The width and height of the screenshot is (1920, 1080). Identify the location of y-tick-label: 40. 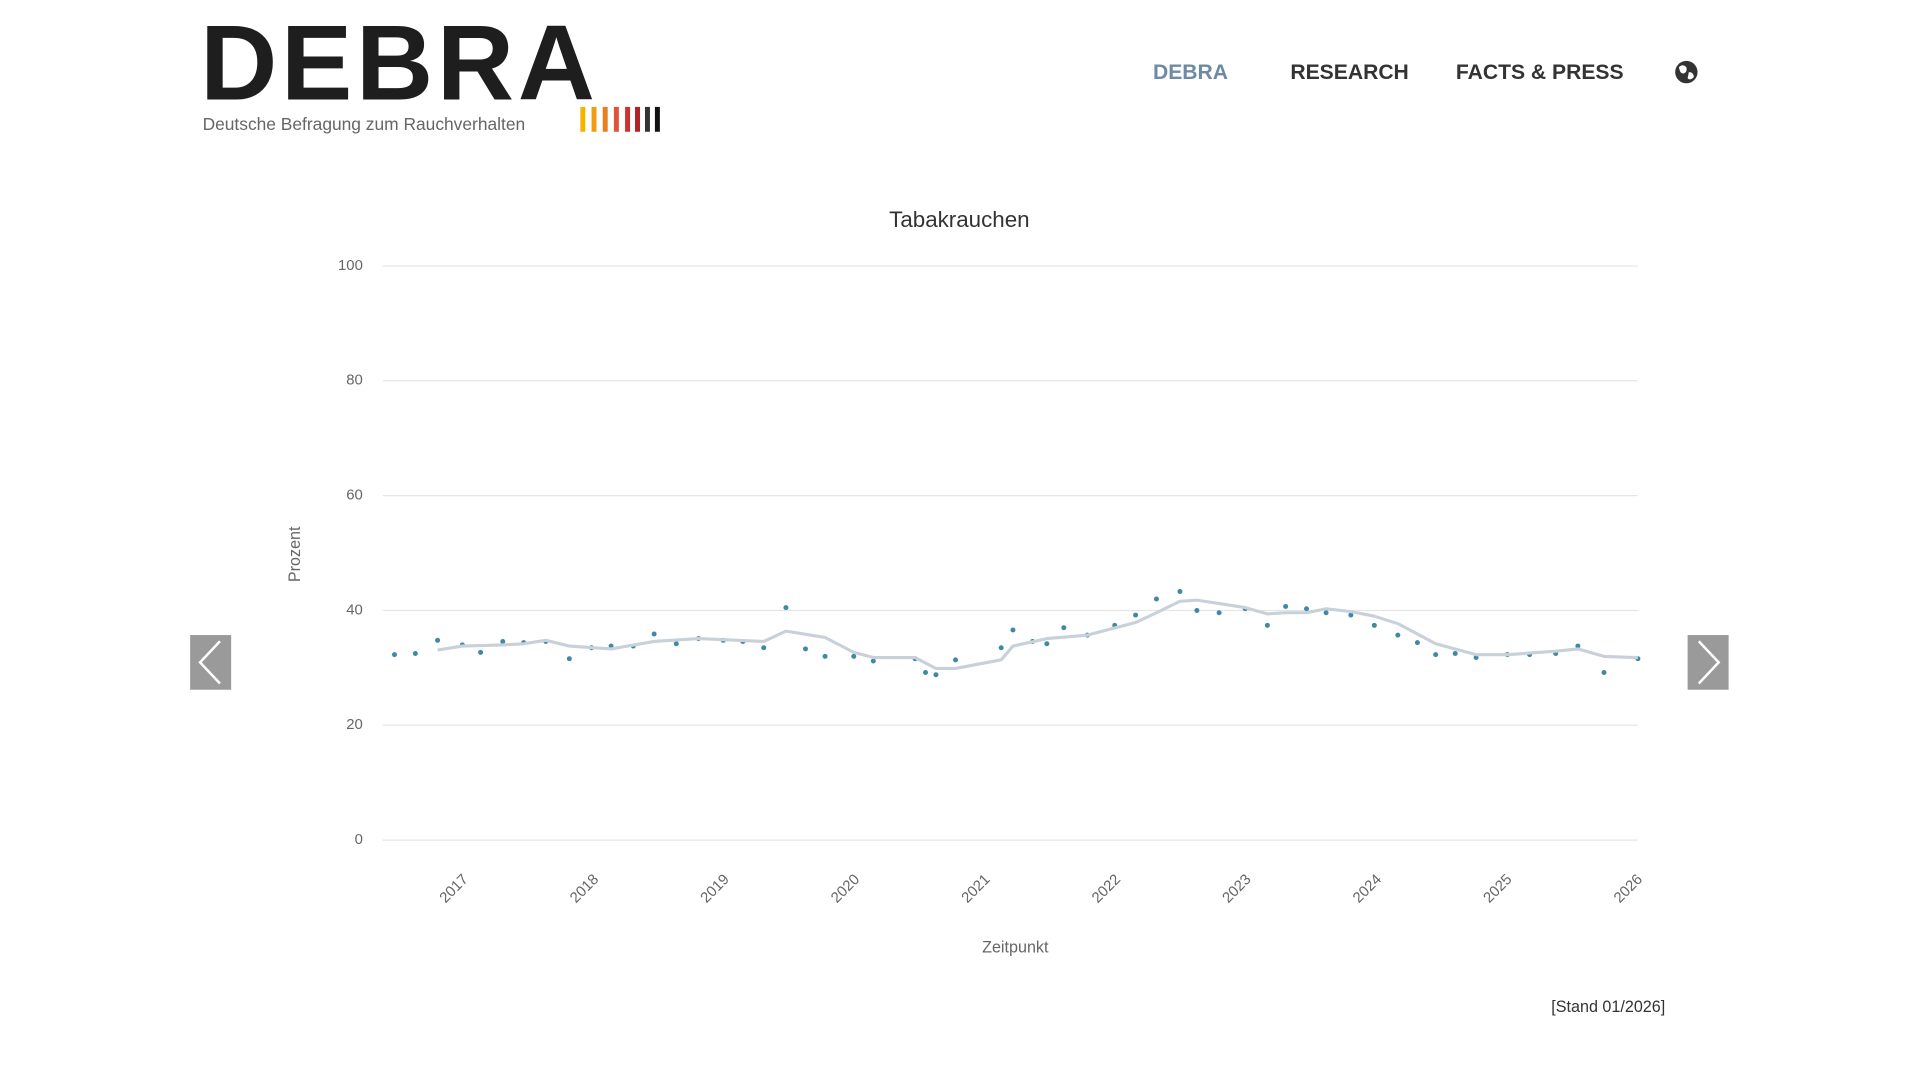
(354, 610).